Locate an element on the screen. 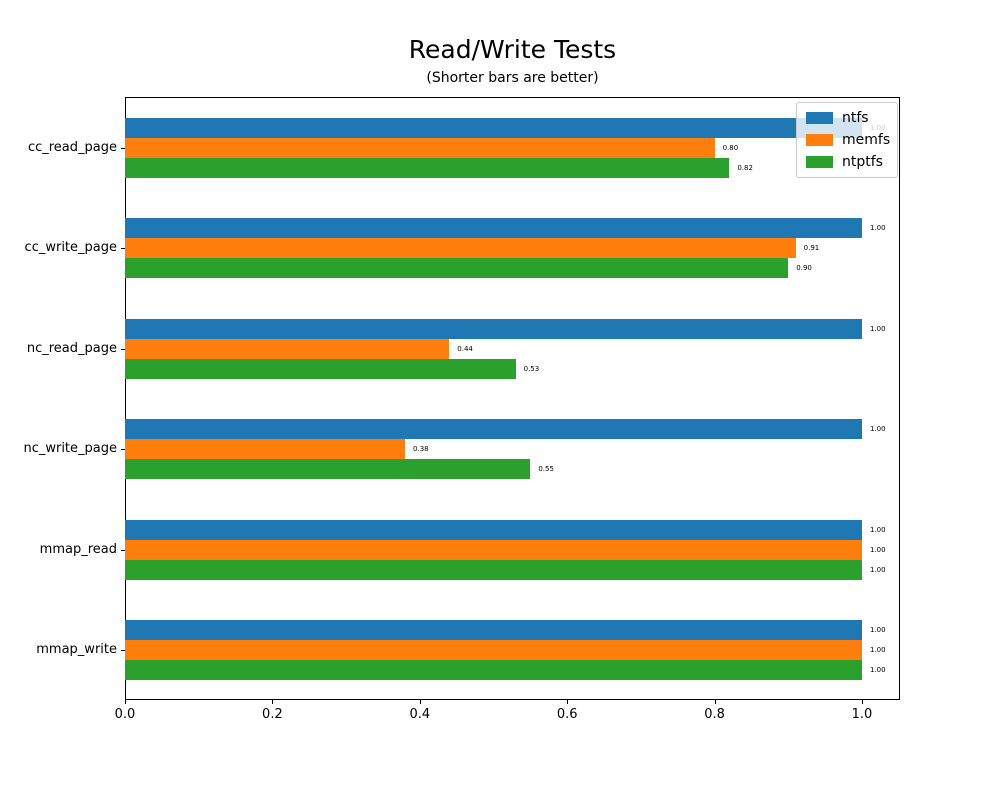  bar-memfs-cc_write_page is located at coordinates (460, 248).